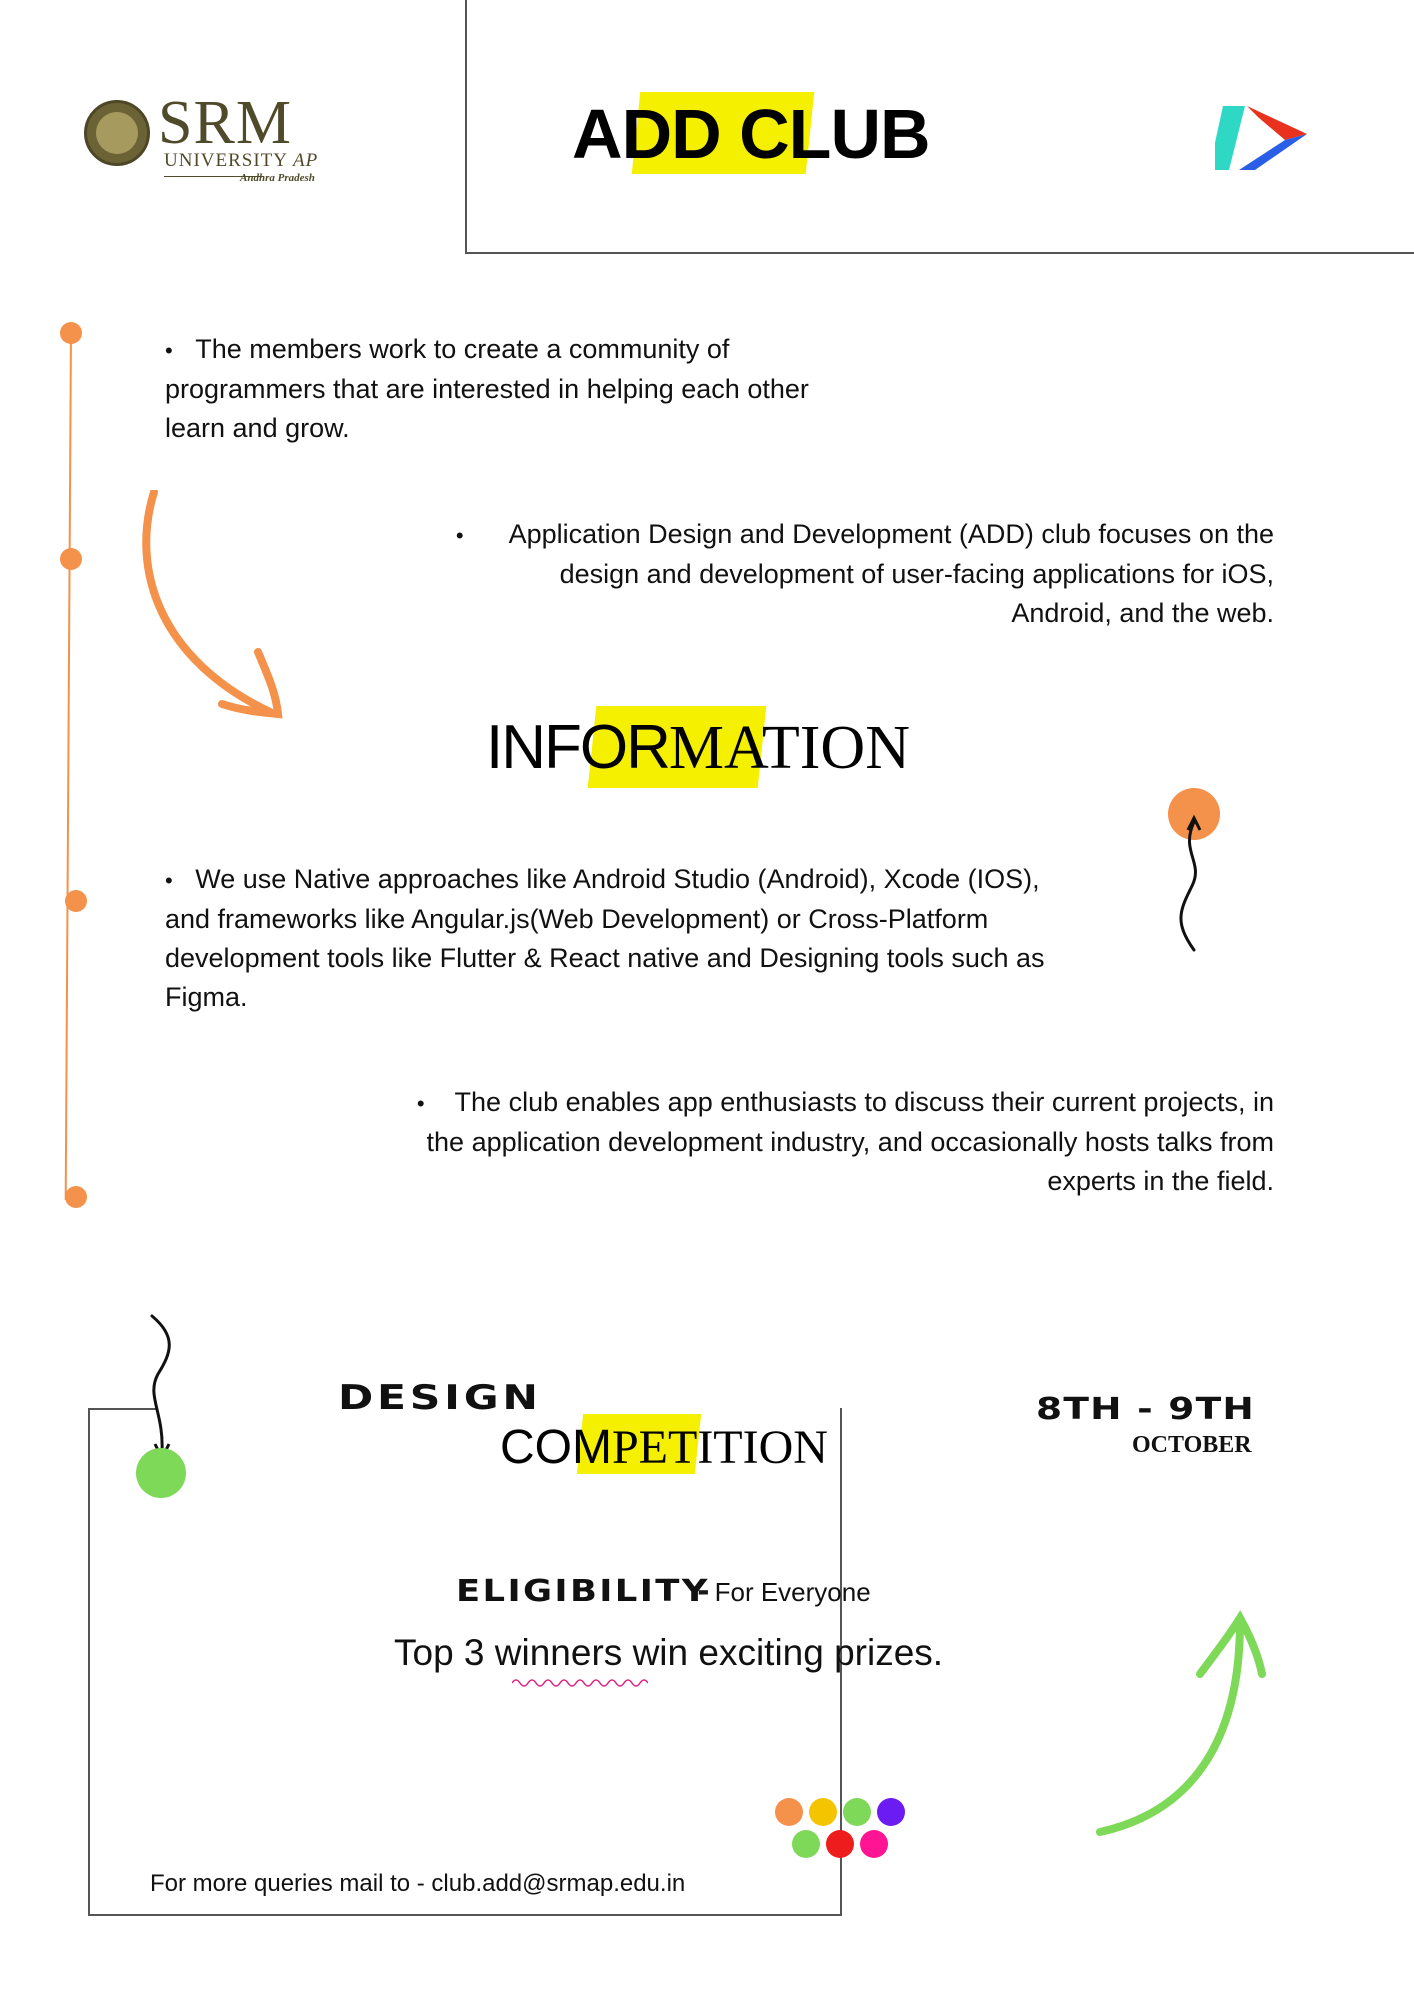 The width and height of the screenshot is (1414, 2000). What do you see at coordinates (580, 1683) in the screenshot?
I see `spellcheck-underline` at bounding box center [580, 1683].